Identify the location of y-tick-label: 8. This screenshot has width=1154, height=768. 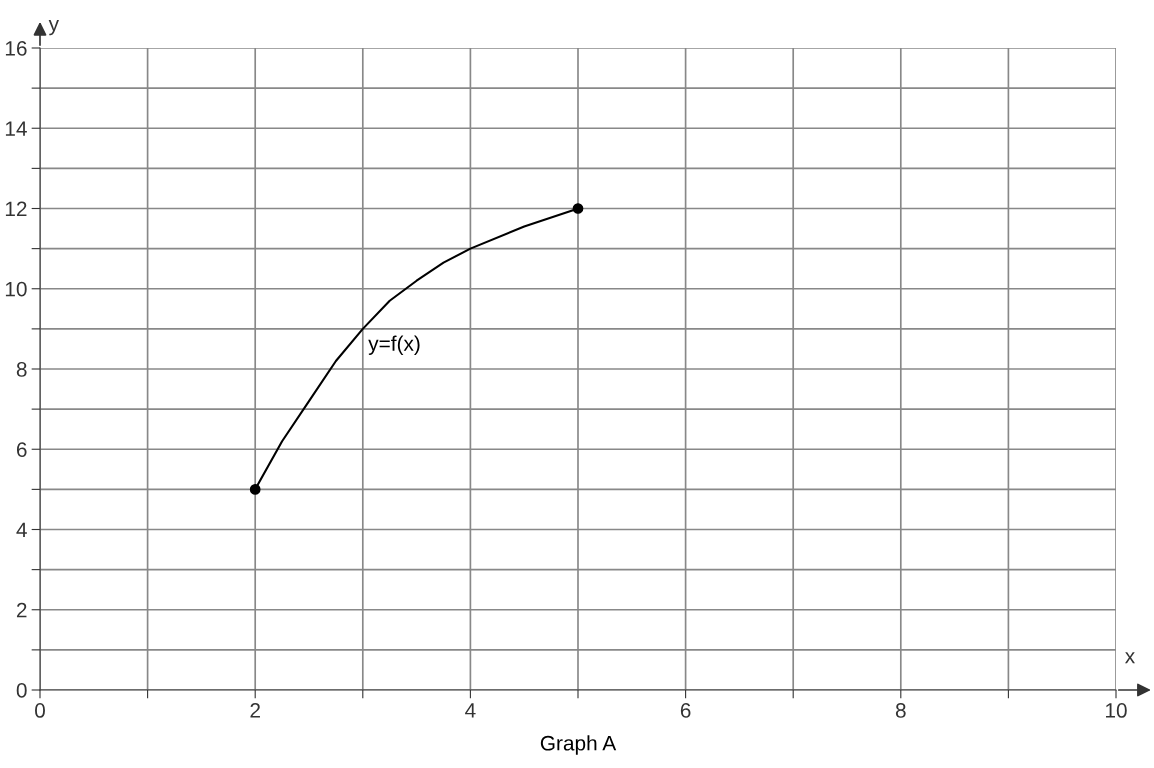
(21, 369).